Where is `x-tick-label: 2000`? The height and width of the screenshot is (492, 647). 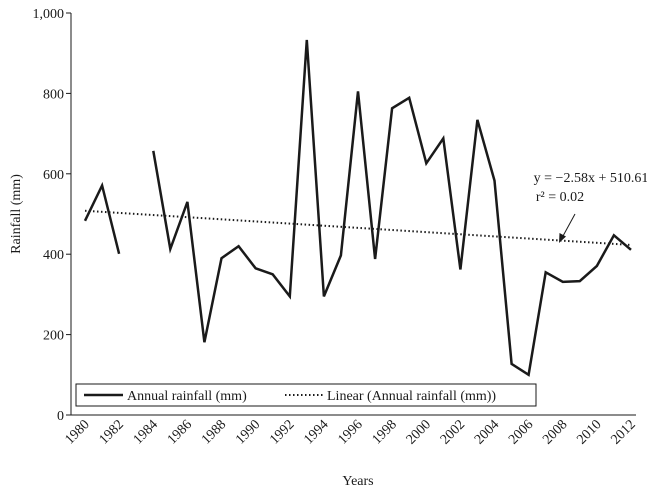 x-tick-label: 2000 is located at coordinates (419, 432).